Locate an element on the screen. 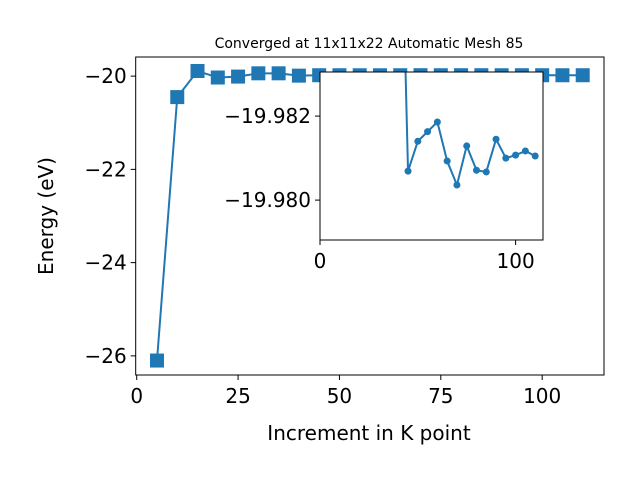 This screenshot has width=640, height=480. axes-frame is located at coordinates (431, 156).